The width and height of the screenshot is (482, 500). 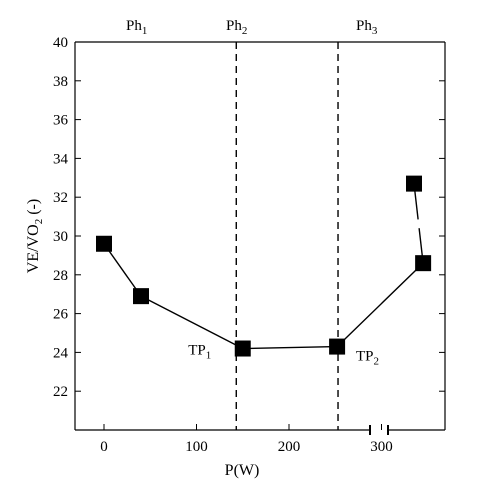 What do you see at coordinates (196, 447) in the screenshot?
I see `x-tick-label: 100` at bounding box center [196, 447].